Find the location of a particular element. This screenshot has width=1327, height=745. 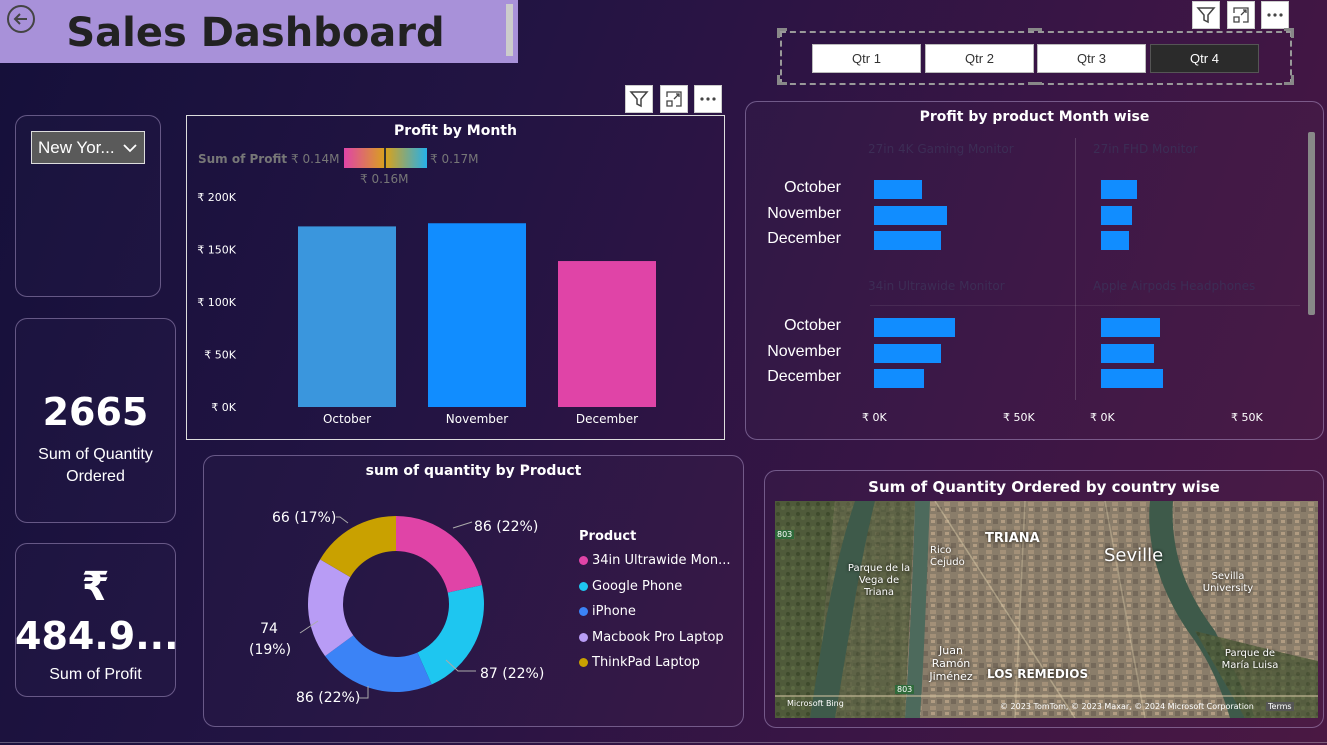

back-arrow-icon is located at coordinates (21, 19).